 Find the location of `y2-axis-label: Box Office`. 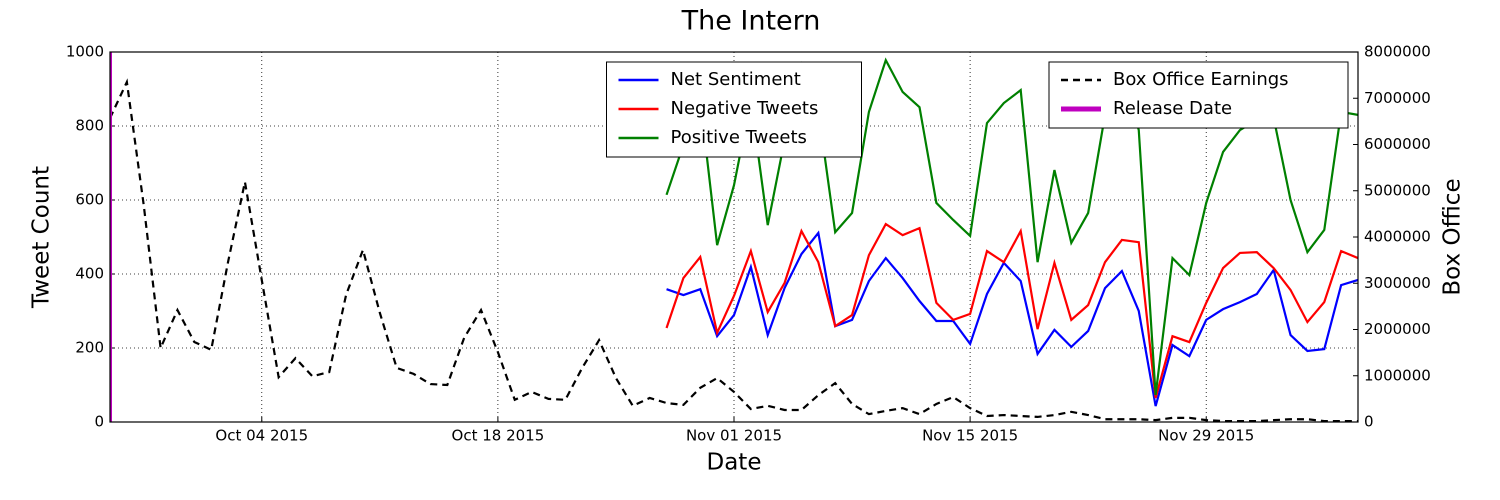

y2-axis-label: Box Office is located at coordinates (1453, 236).